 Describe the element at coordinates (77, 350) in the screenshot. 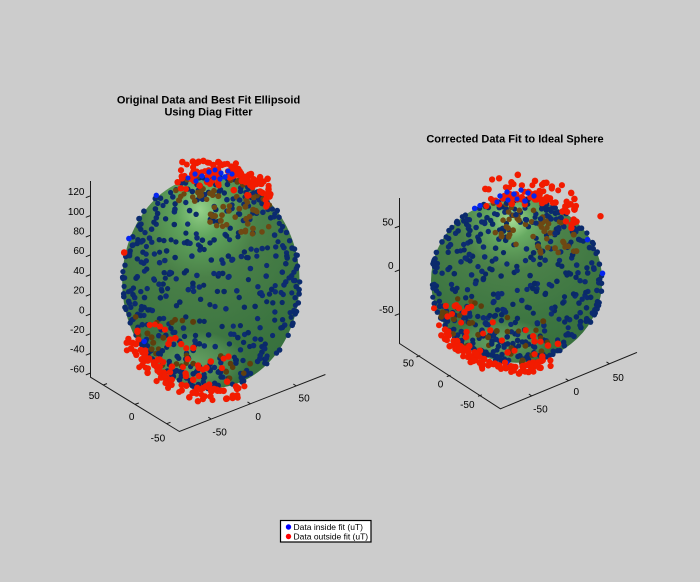

I see `svg-text: -40` at that location.